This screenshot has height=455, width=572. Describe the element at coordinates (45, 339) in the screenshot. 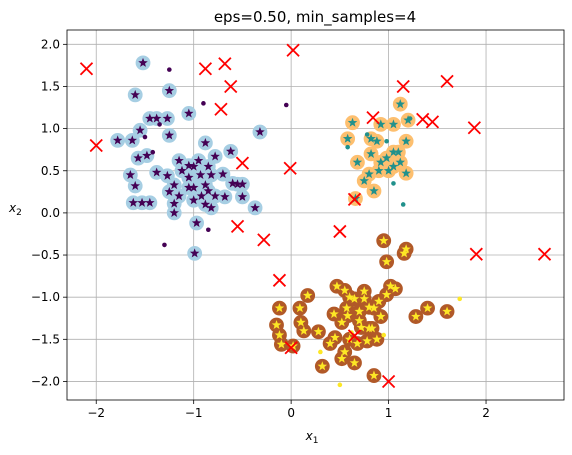

I see `y-tick-label: −1.5` at that location.